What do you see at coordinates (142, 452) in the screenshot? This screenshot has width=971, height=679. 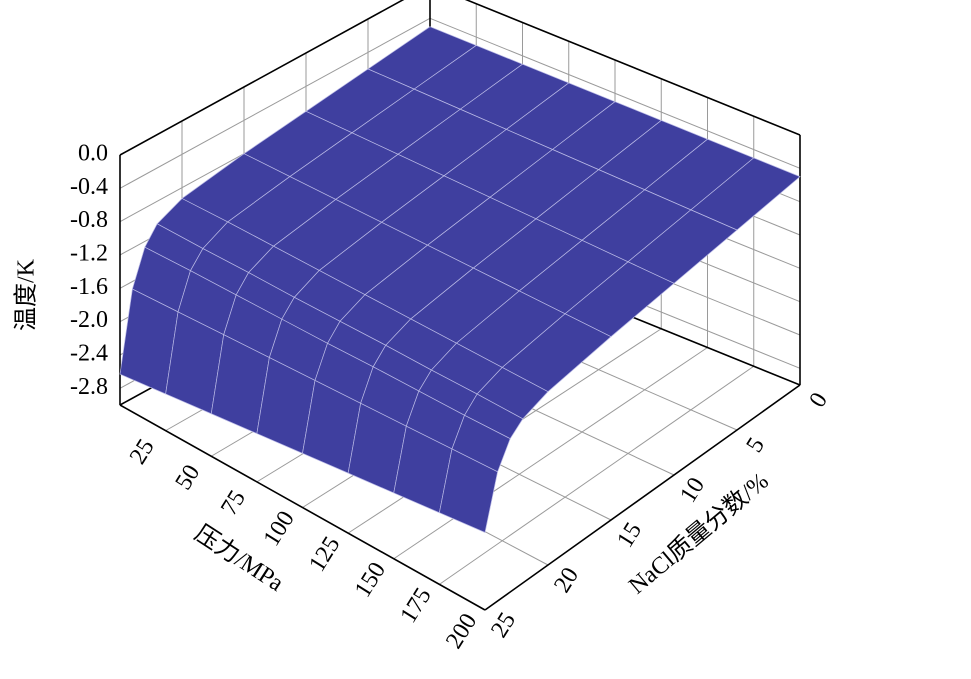 I see `x-tick-label: 25` at bounding box center [142, 452].